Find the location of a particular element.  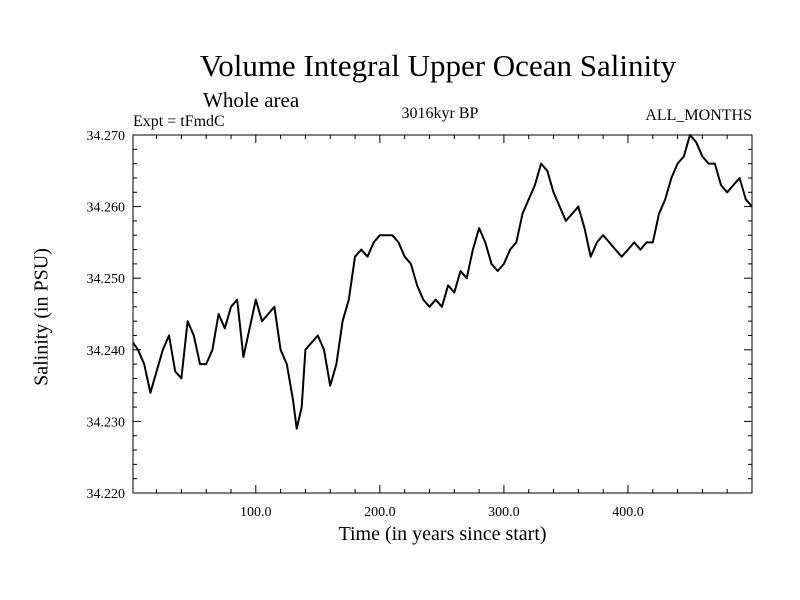

y-tick-label: 34.250 is located at coordinates (106, 279).